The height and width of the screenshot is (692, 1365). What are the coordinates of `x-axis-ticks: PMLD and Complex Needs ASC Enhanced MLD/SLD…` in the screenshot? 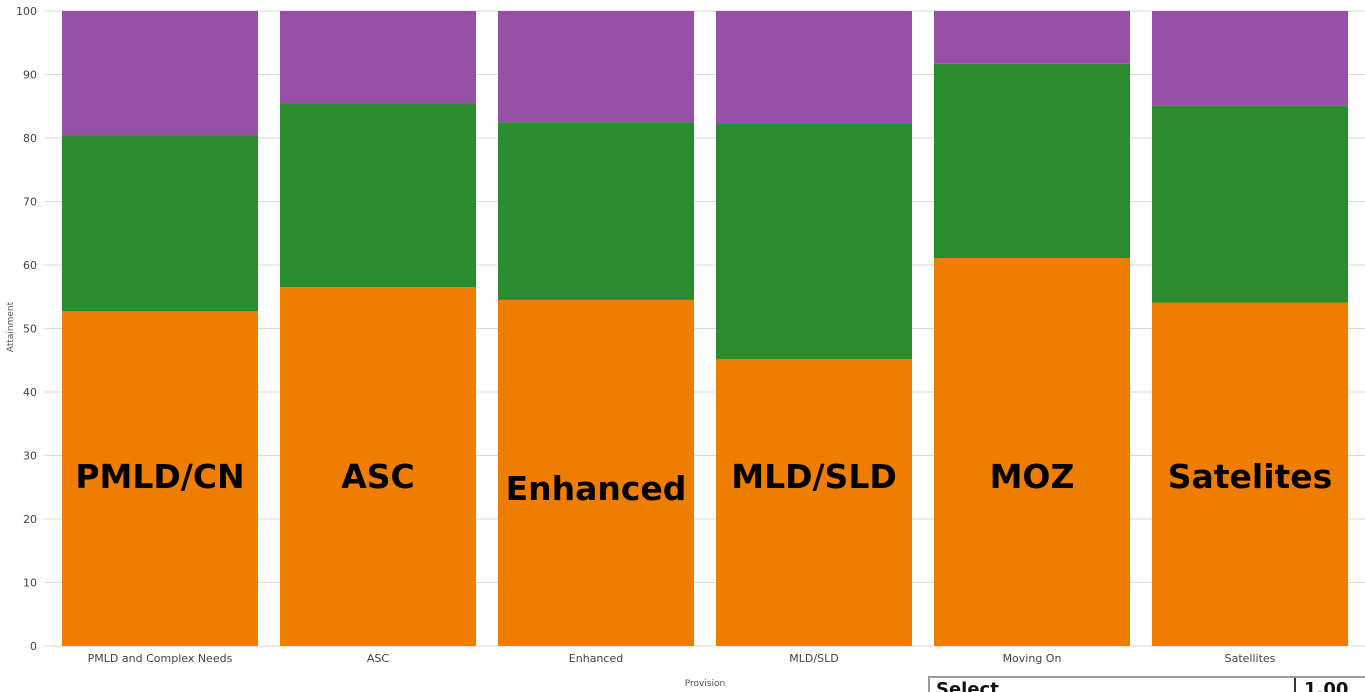 It's located at (682, 658).